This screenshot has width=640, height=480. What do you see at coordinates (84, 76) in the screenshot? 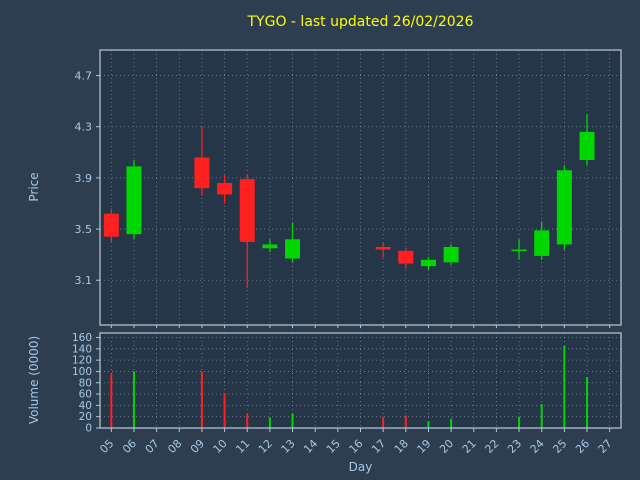
I see `price-tick-label: 4.7` at bounding box center [84, 76].